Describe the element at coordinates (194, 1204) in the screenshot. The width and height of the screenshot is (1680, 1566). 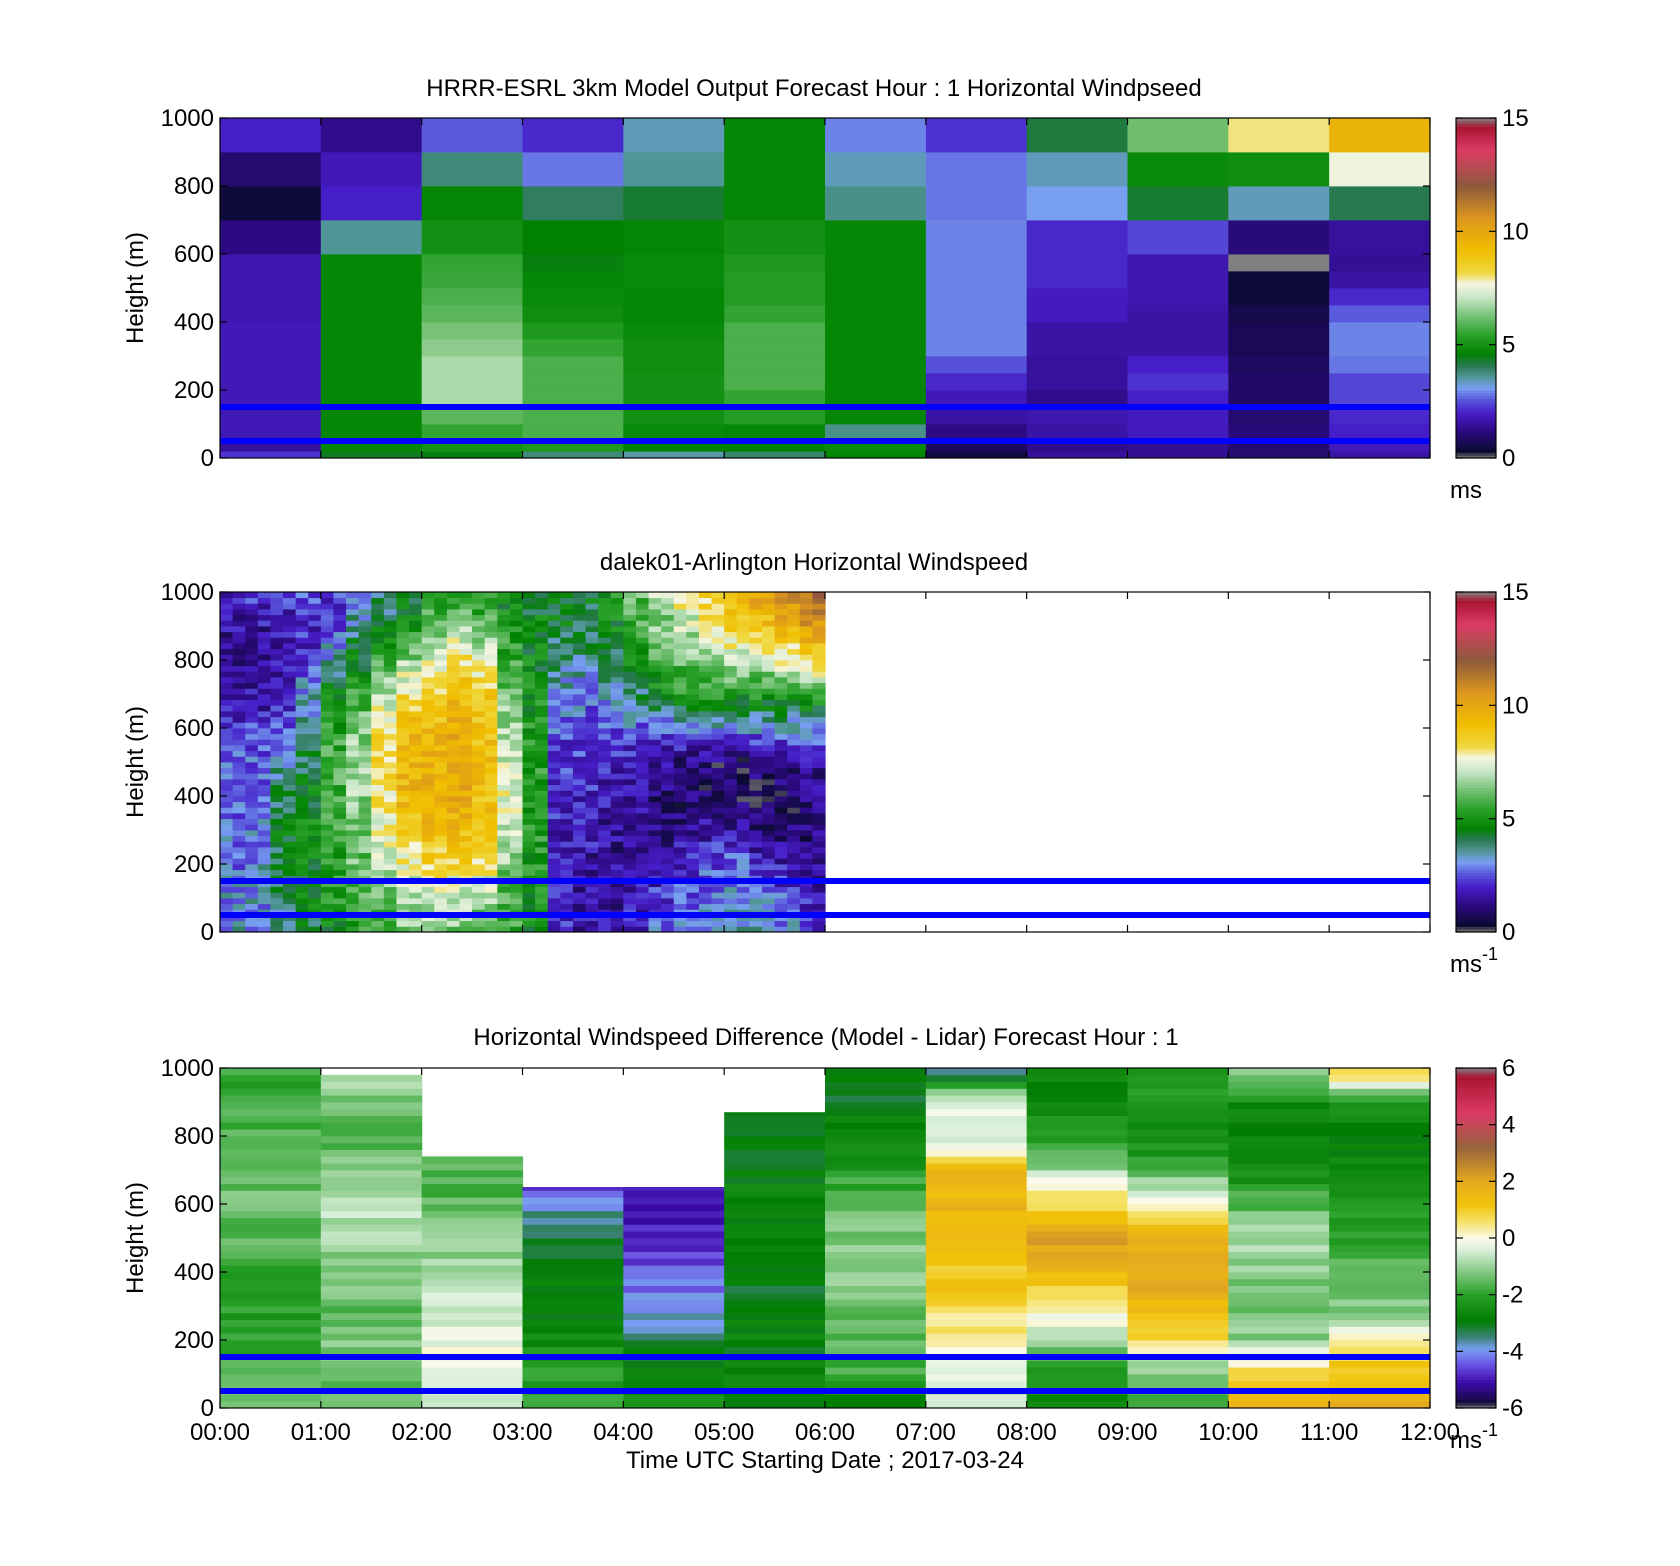
I see `y-tick-label: 600` at that location.